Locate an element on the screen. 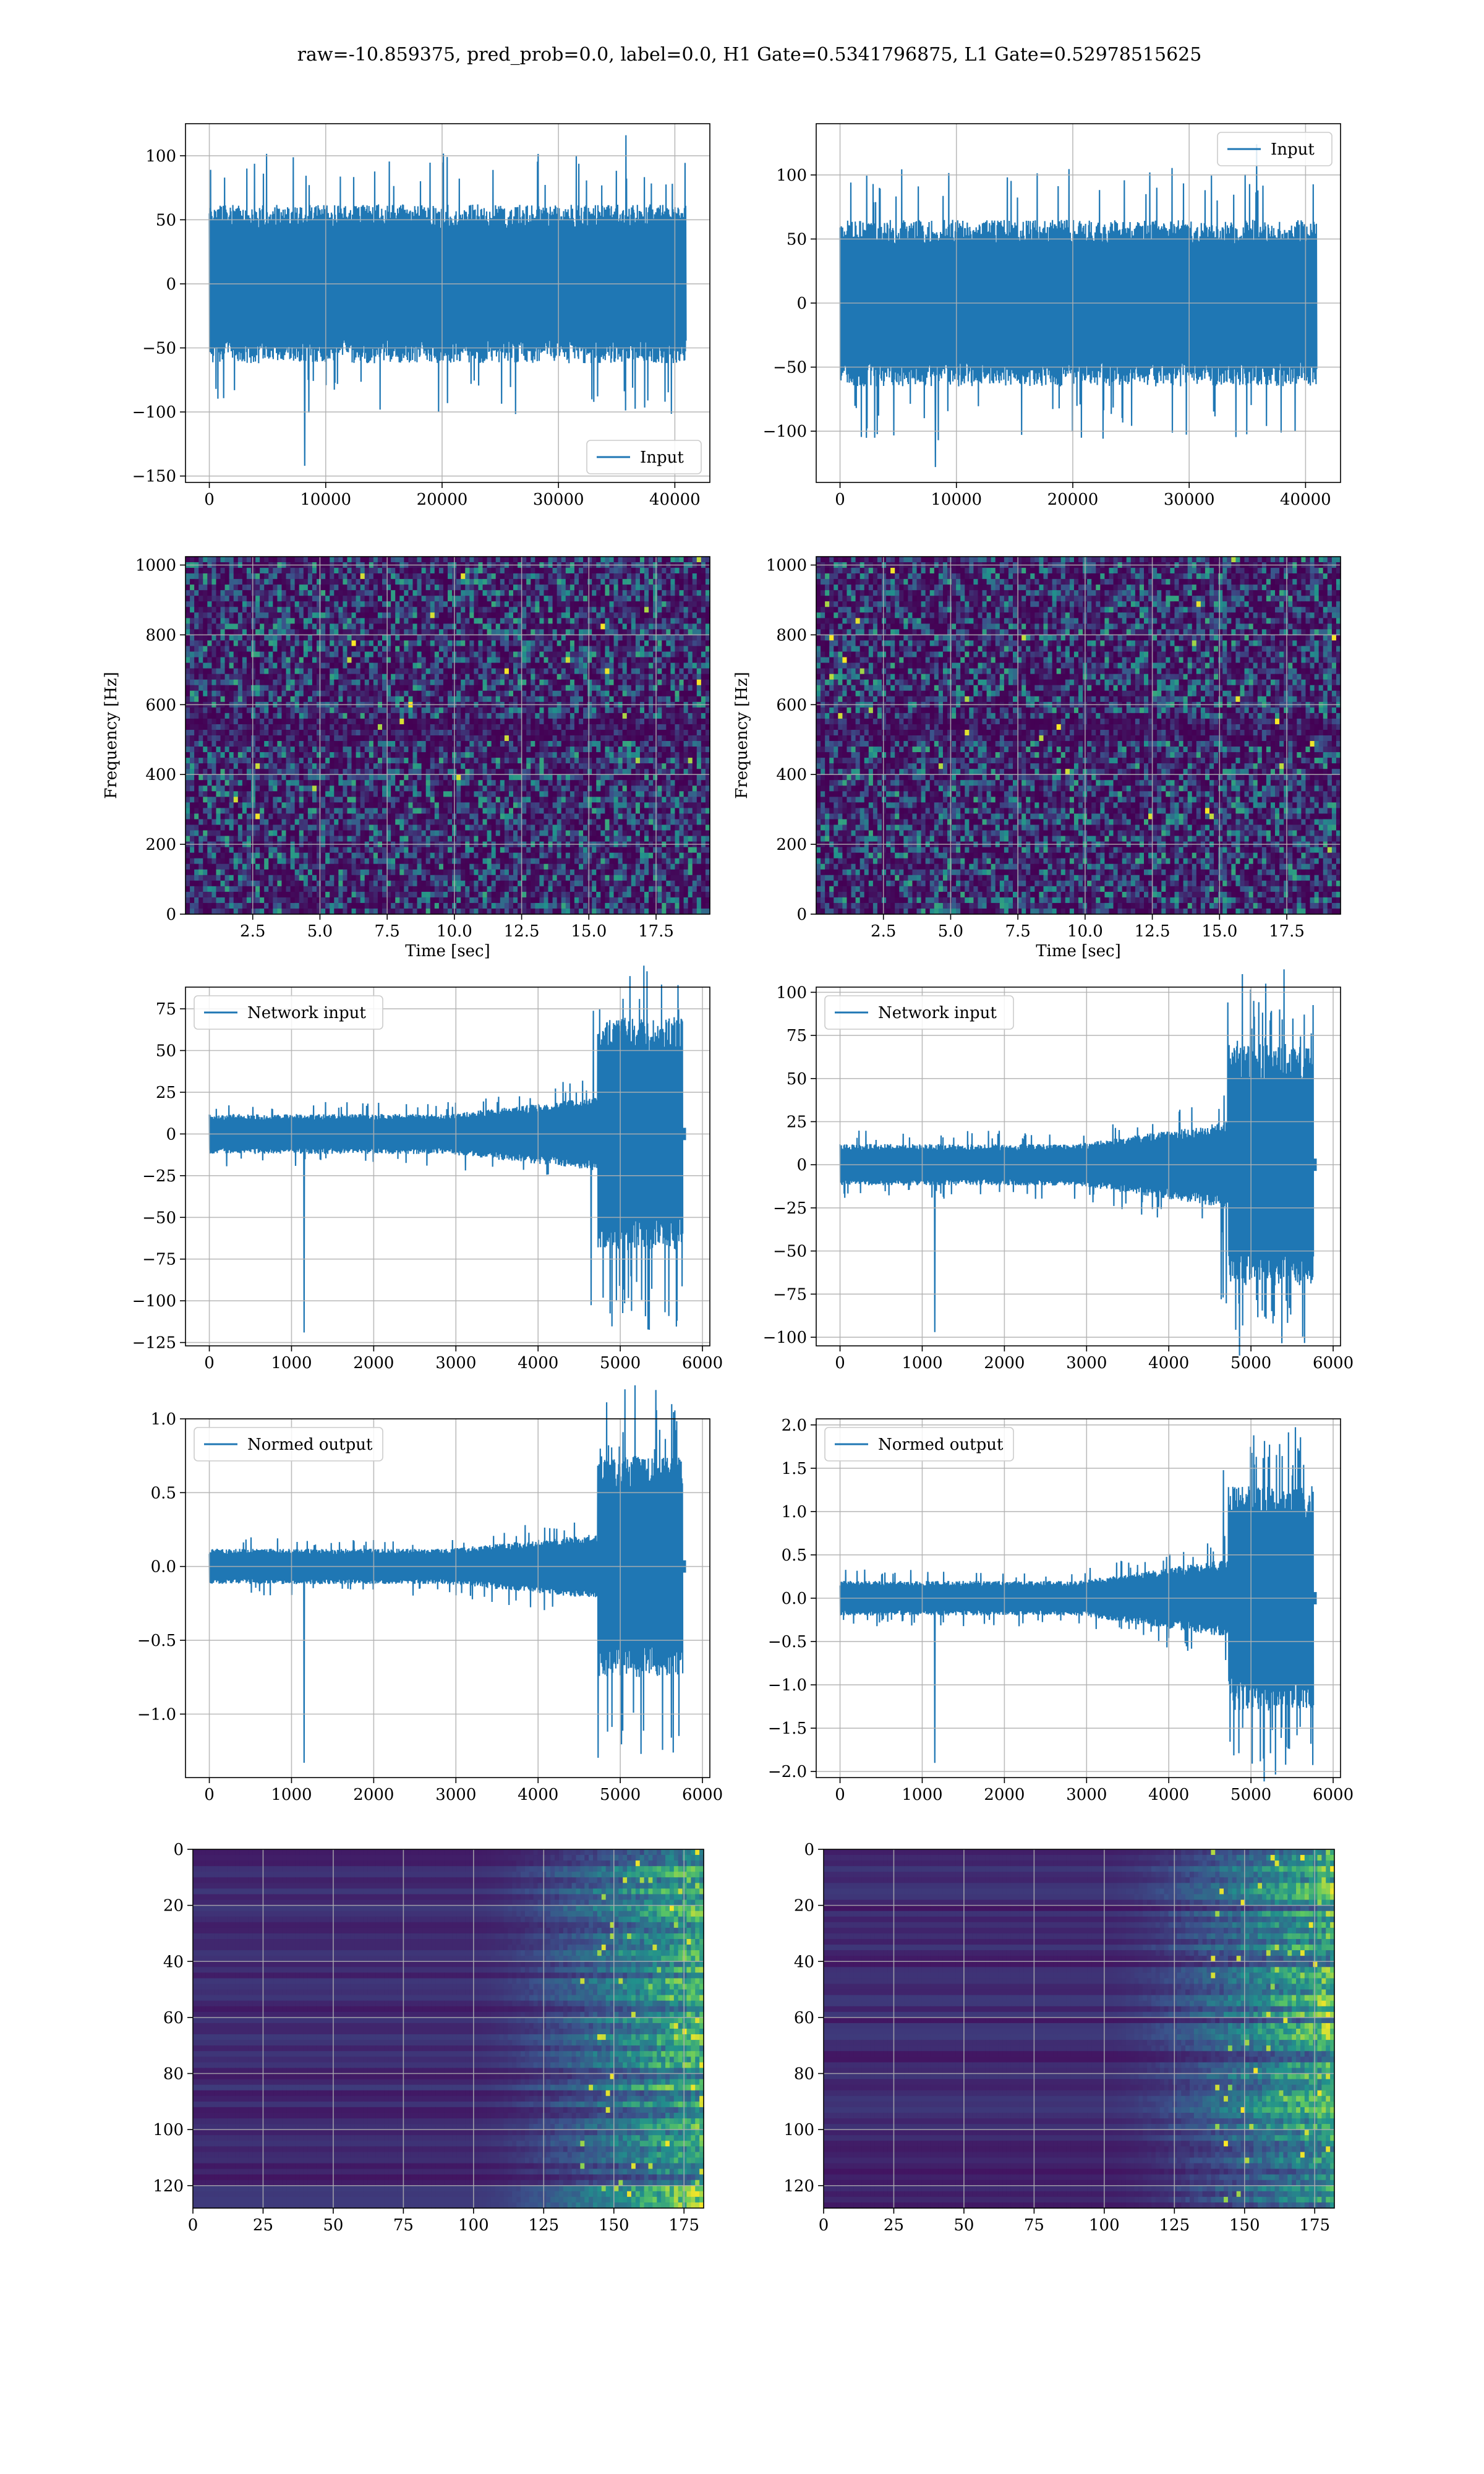 The height and width of the screenshot is (2474, 1484). legend: Input is located at coordinates (644, 457).